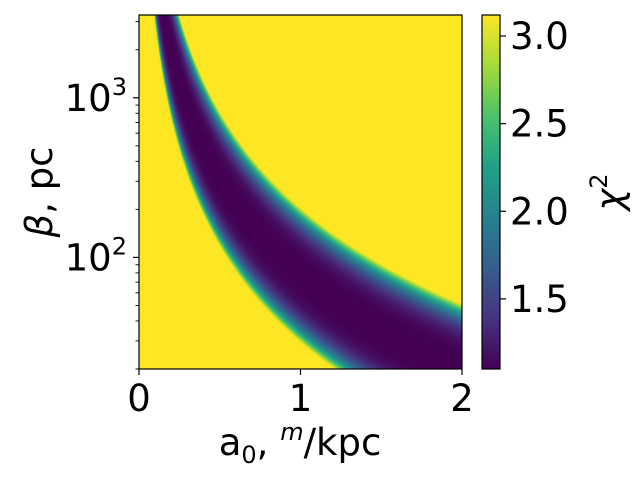  I want to click on colorbar-tick-label: 2.0, so click(539, 211).